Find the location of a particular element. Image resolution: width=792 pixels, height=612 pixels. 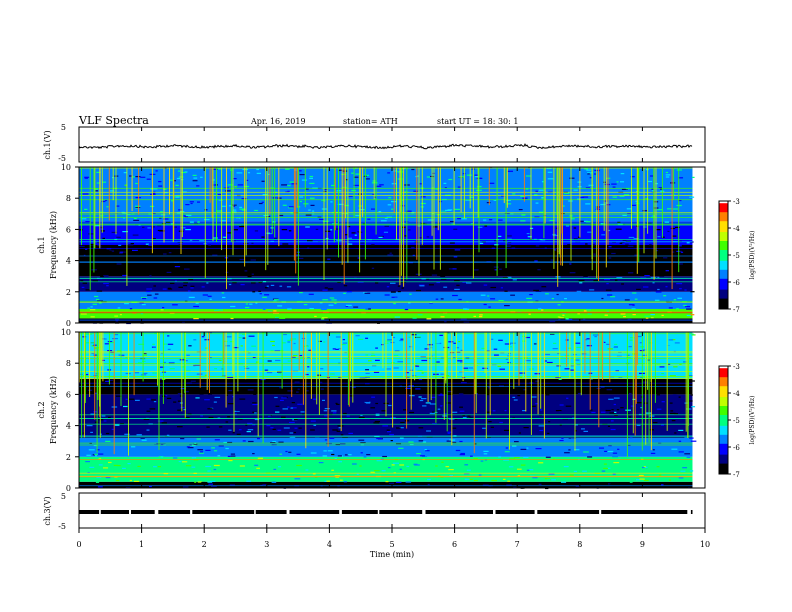

xtick-label: 3 is located at coordinates (266, 544).